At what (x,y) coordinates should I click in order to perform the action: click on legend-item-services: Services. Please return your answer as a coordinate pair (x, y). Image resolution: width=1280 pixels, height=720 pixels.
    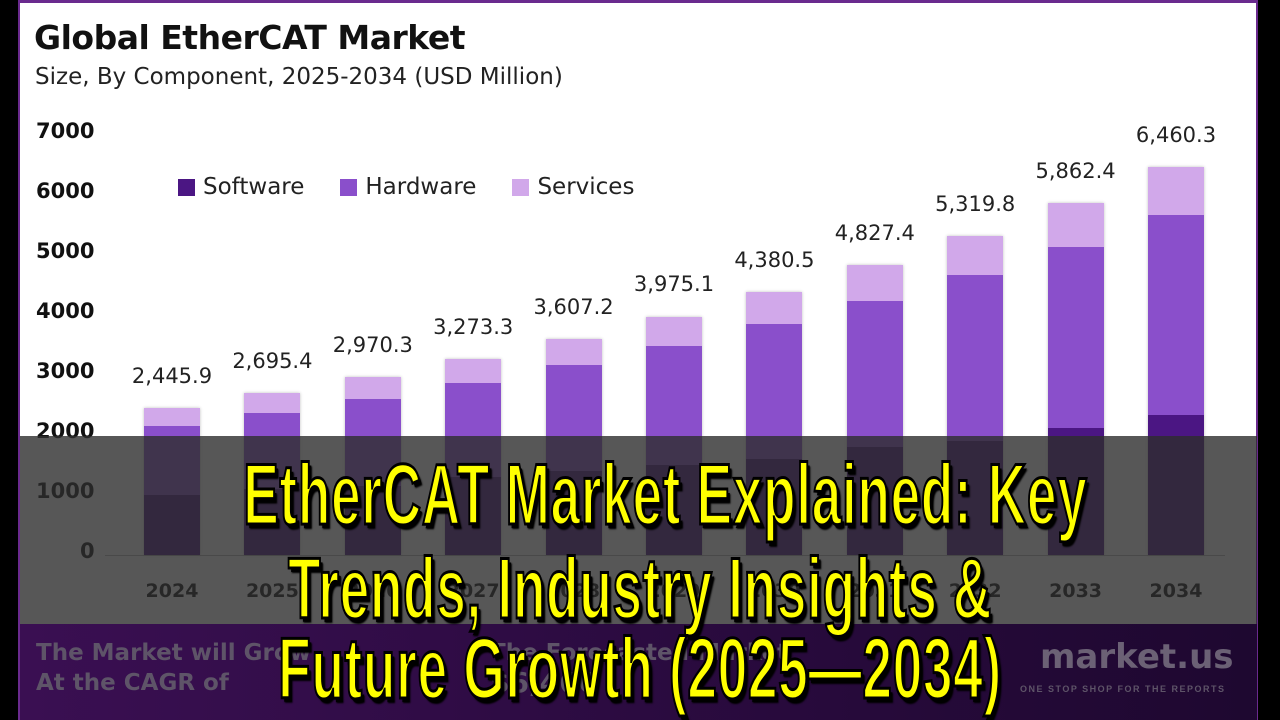
    Looking at the image, I should click on (573, 187).